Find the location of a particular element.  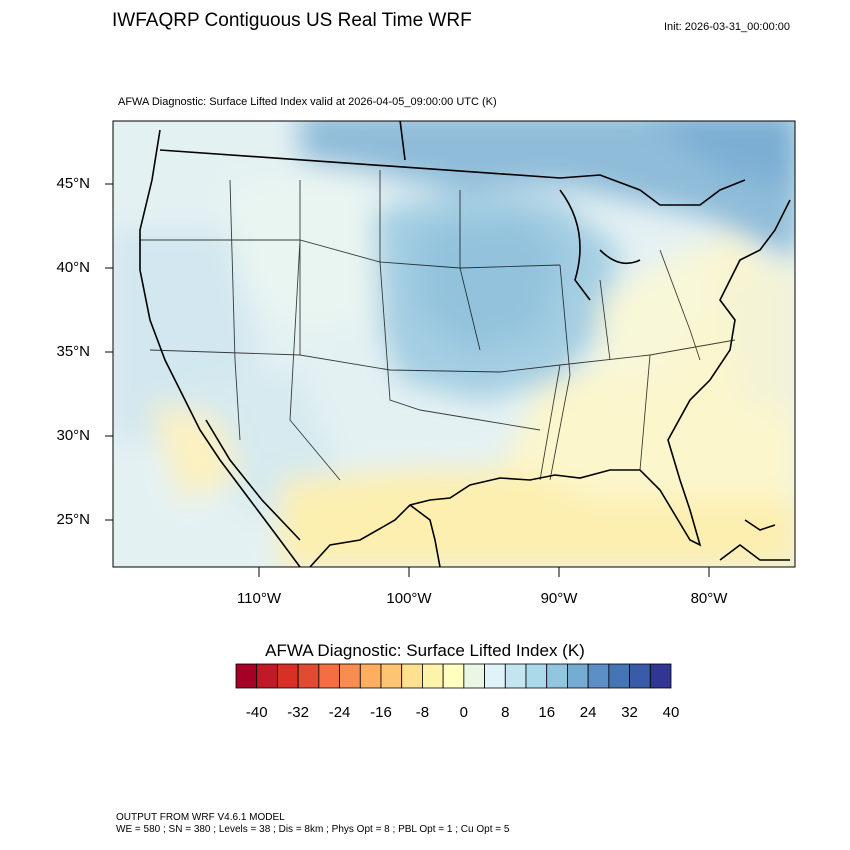

colorbar-tick-label: 8 is located at coordinates (505, 712).